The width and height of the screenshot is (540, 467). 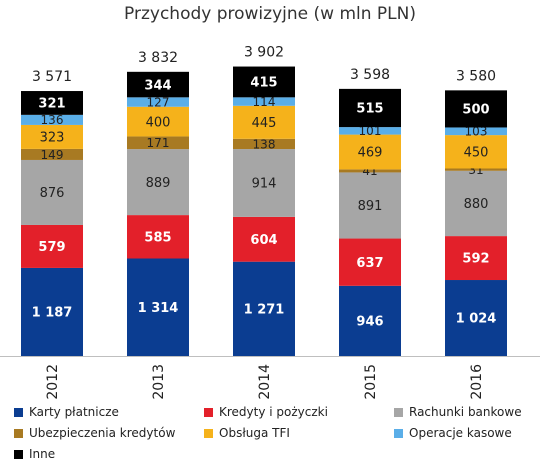 I want to click on data-label: 103, so click(x=476, y=132).